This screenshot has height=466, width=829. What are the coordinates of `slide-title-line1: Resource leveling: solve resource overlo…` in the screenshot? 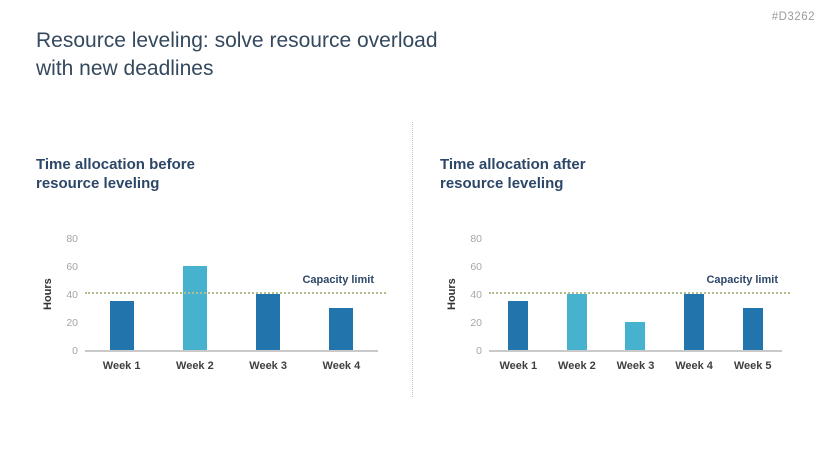 It's located at (237, 40).